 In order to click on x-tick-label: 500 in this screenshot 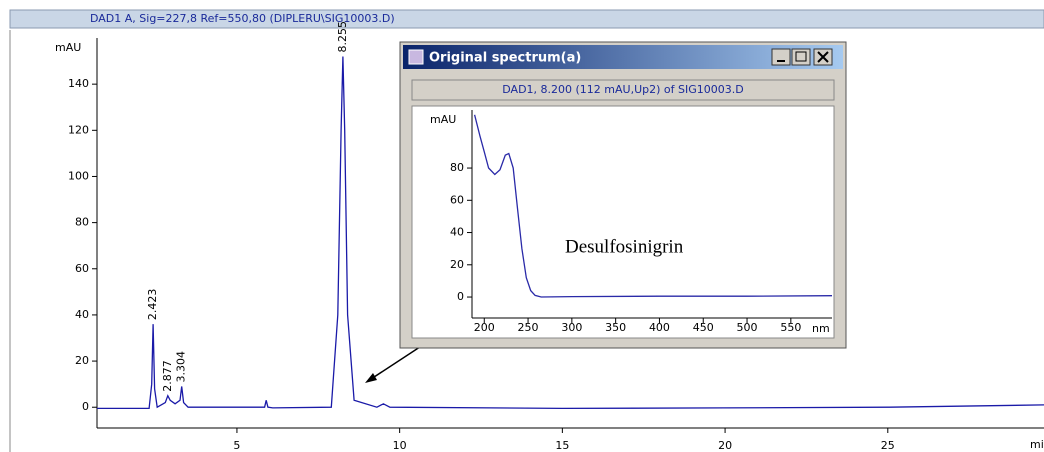, I will do `click(747, 327)`.